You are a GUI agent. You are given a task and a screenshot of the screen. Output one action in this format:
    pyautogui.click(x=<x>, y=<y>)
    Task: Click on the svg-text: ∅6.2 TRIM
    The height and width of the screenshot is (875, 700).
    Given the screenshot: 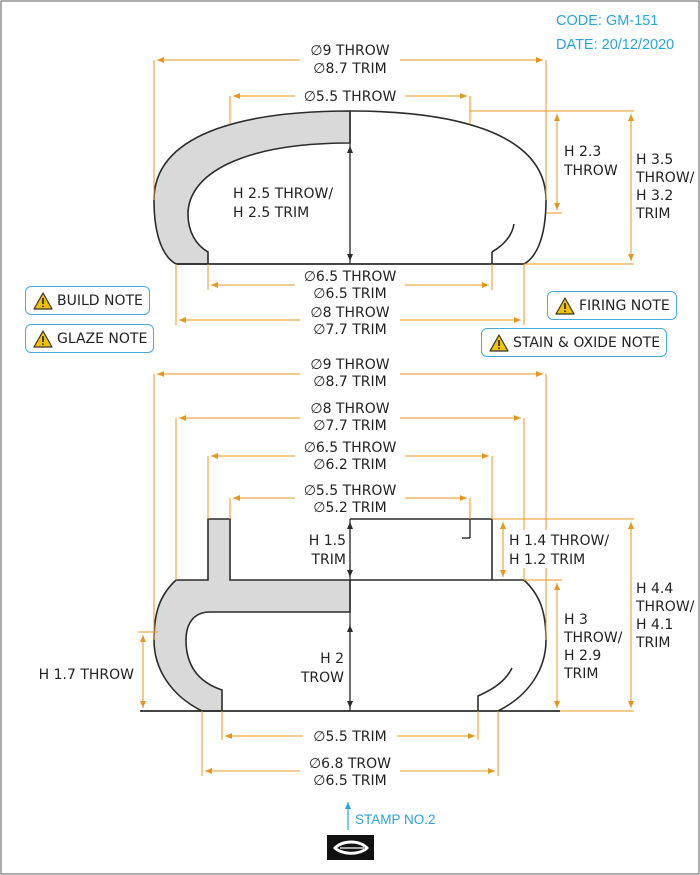 What is the action you would take?
    pyautogui.click(x=349, y=465)
    